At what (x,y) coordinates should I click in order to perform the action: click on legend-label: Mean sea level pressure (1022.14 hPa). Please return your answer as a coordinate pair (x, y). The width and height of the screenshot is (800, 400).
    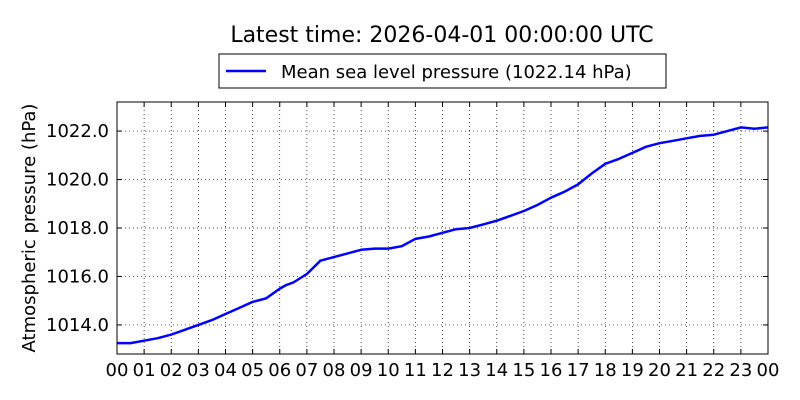
    Looking at the image, I should click on (456, 72).